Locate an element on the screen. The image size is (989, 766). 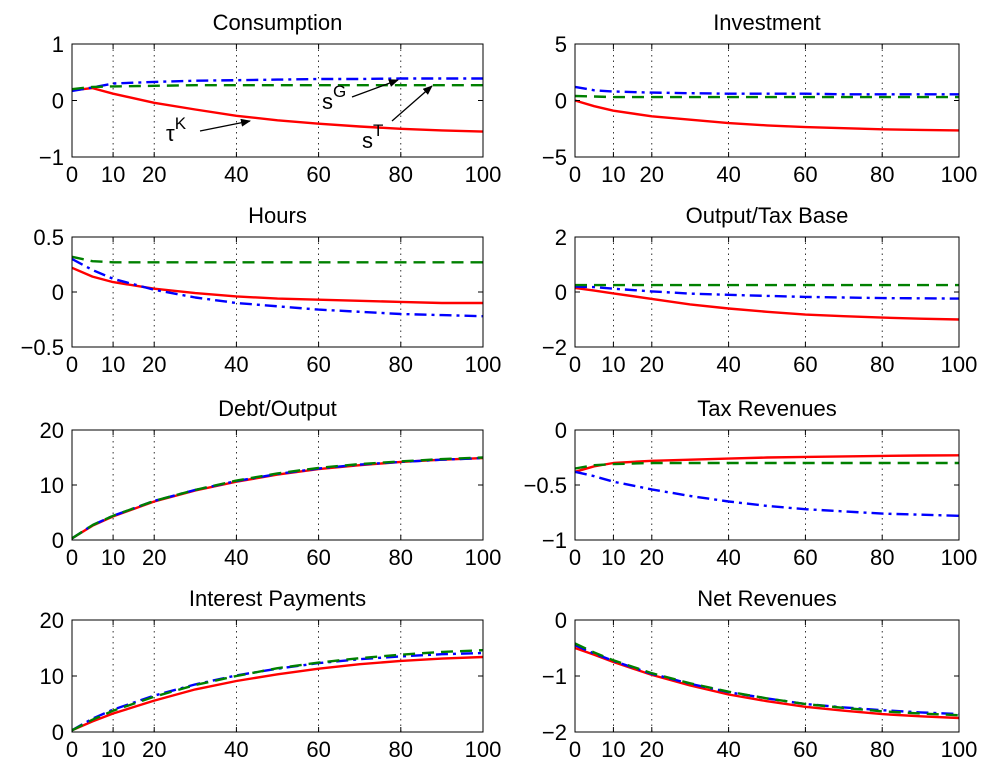
annotation-sG-arrow is located at coordinates (375, 88).